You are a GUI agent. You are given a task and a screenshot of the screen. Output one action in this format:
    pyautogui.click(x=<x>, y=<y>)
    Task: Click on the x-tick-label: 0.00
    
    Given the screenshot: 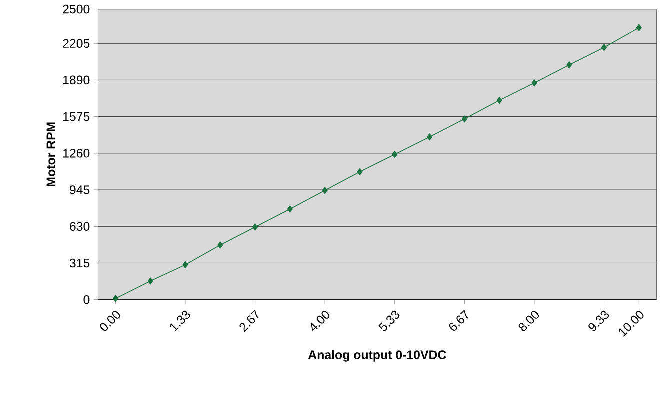 What is the action you would take?
    pyautogui.click(x=110, y=321)
    